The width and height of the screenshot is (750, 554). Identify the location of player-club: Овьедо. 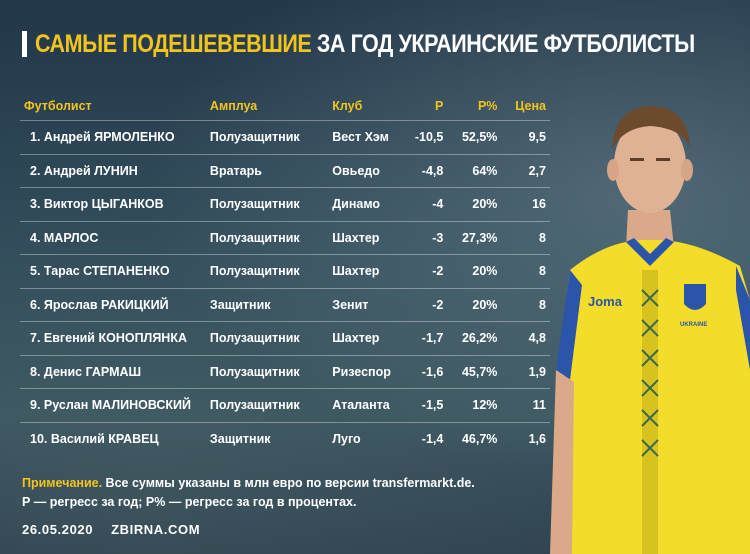
(366, 170).